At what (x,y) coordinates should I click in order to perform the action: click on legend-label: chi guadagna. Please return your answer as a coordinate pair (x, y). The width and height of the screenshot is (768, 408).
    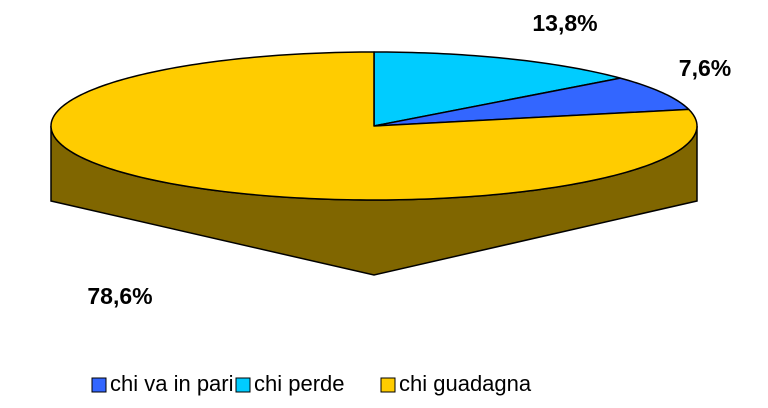
    Looking at the image, I should click on (465, 383).